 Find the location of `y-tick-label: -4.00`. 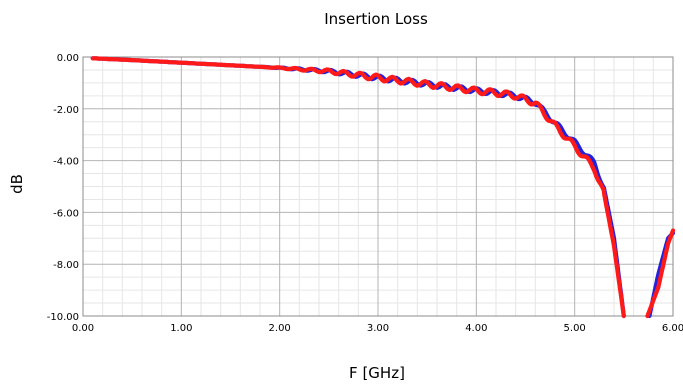

y-tick-label: -4.00 is located at coordinates (66, 162).